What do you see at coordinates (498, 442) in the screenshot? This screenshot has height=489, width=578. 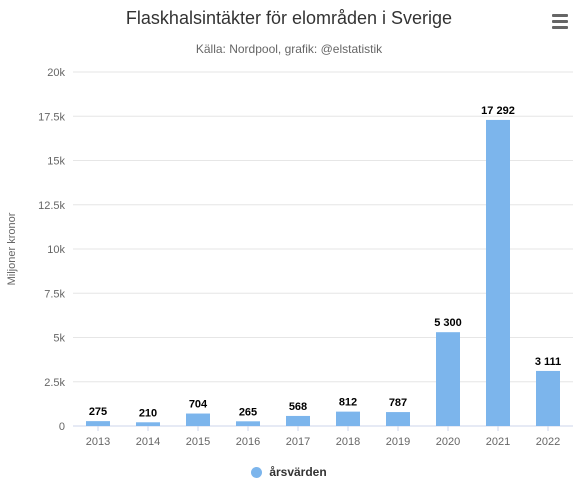 I see `x-tick-label: 2021` at bounding box center [498, 442].